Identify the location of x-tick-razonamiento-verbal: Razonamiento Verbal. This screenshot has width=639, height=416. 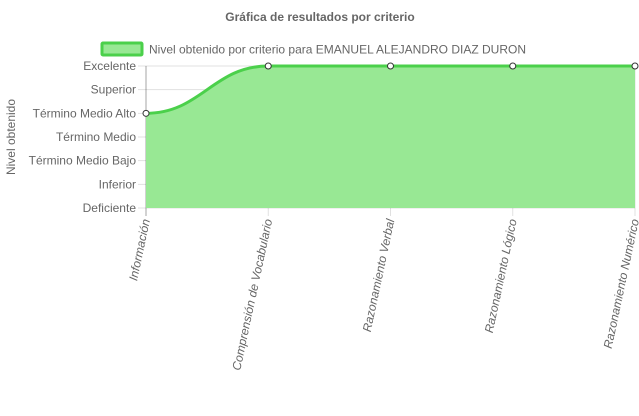
(379, 275).